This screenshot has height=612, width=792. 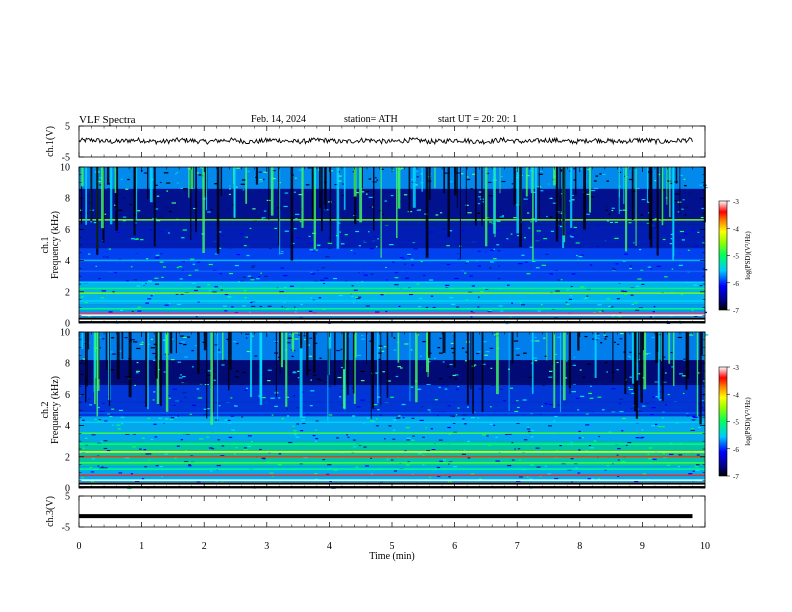 What do you see at coordinates (67, 261) in the screenshot?
I see `y-tick-label: 4` at bounding box center [67, 261].